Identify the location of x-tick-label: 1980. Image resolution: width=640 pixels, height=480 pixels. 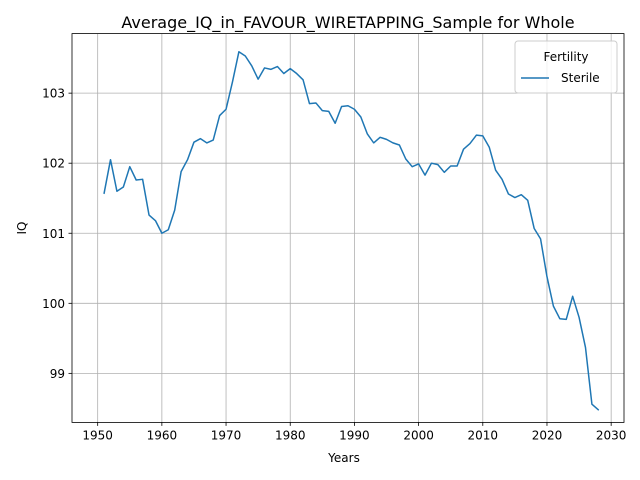
(290, 435).